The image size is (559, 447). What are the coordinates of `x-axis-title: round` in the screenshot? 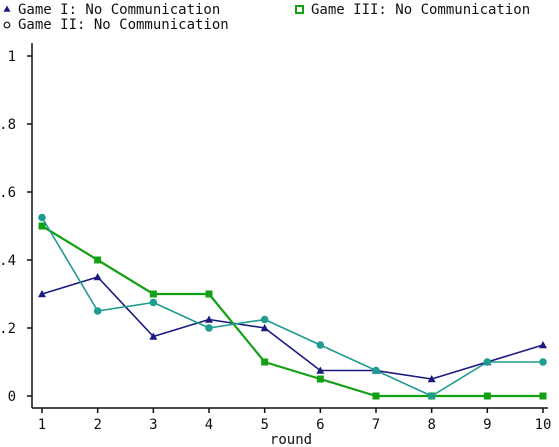 It's located at (291, 439).